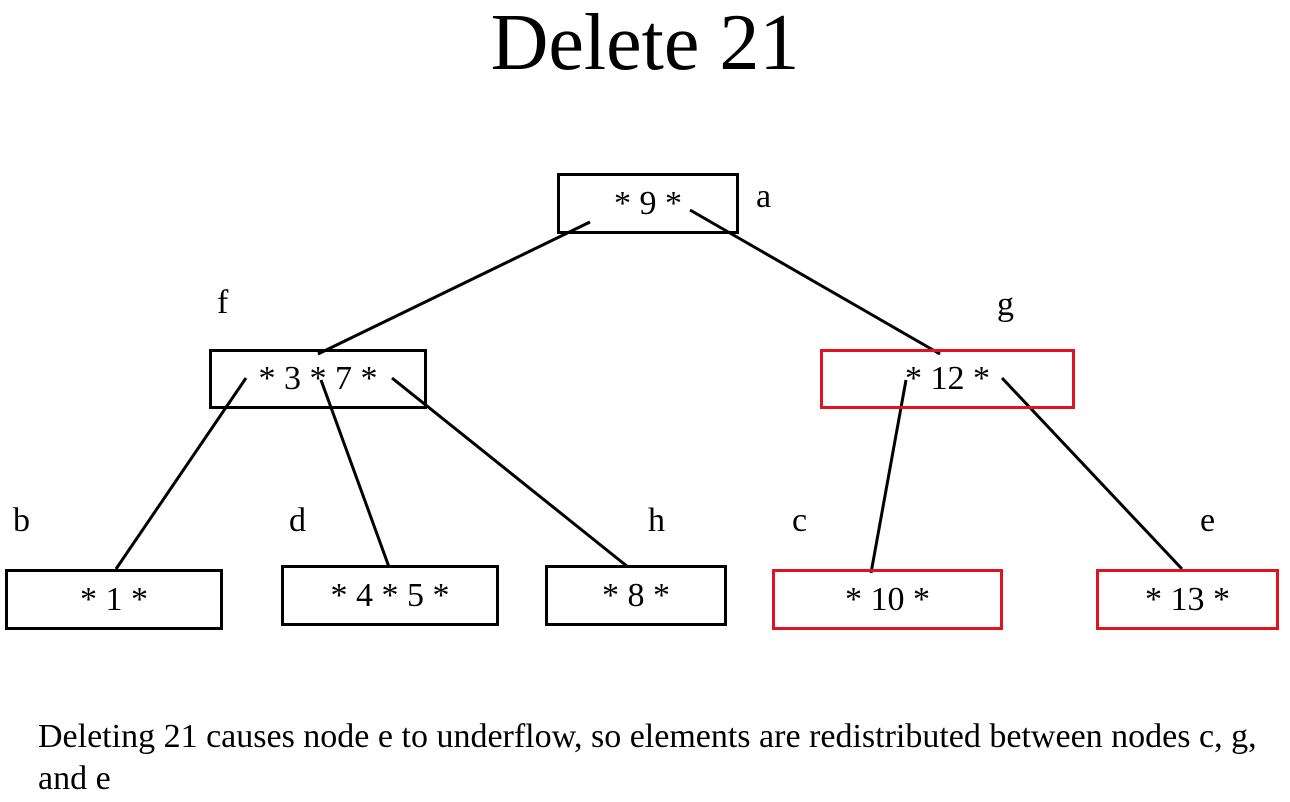 The image size is (1290, 802). I want to click on node-f: * 3 * 7 *, so click(318, 379).